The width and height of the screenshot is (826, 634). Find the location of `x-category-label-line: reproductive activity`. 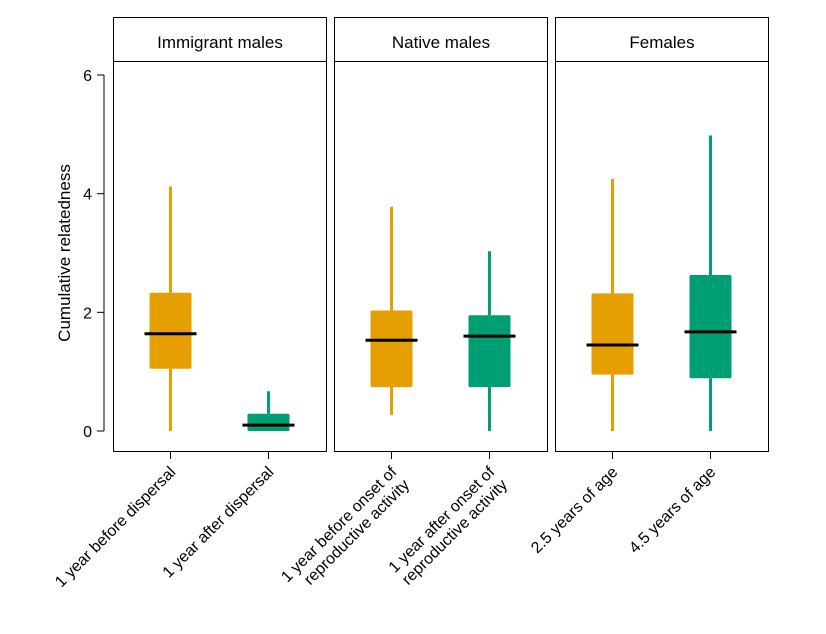

x-category-label-line: reproductive activity is located at coordinates (455, 533).